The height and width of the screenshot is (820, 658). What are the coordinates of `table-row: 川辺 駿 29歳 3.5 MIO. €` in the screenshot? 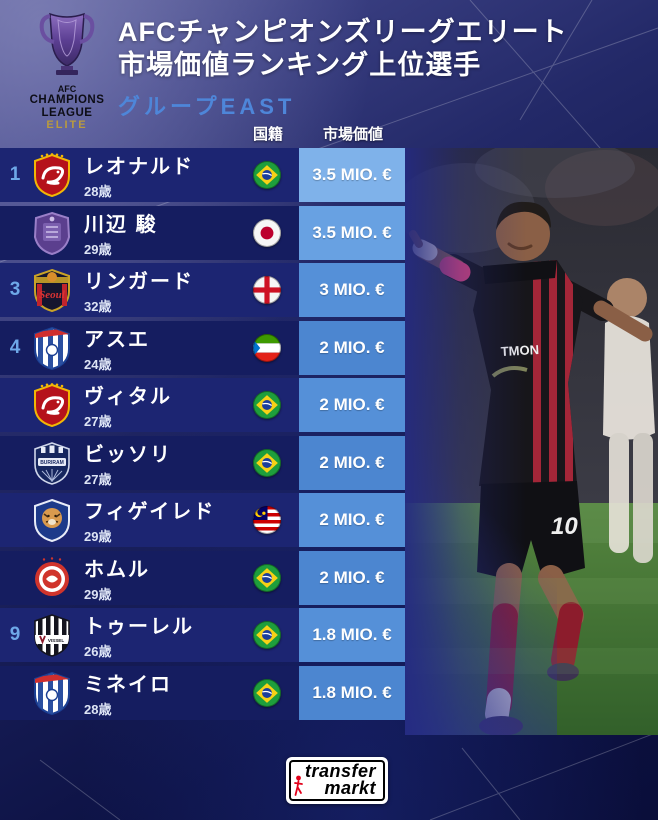 It's located at (202, 232).